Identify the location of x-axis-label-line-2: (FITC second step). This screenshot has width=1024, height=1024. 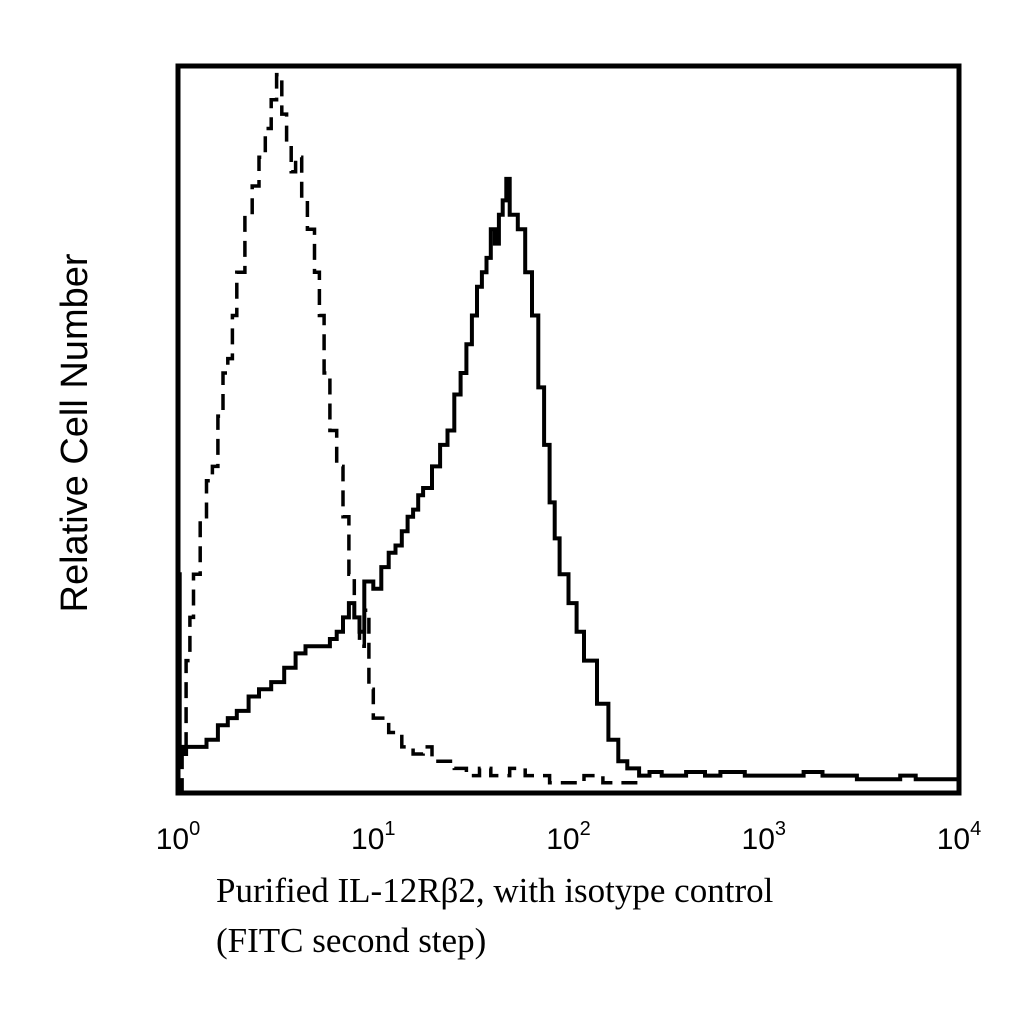
(351, 940).